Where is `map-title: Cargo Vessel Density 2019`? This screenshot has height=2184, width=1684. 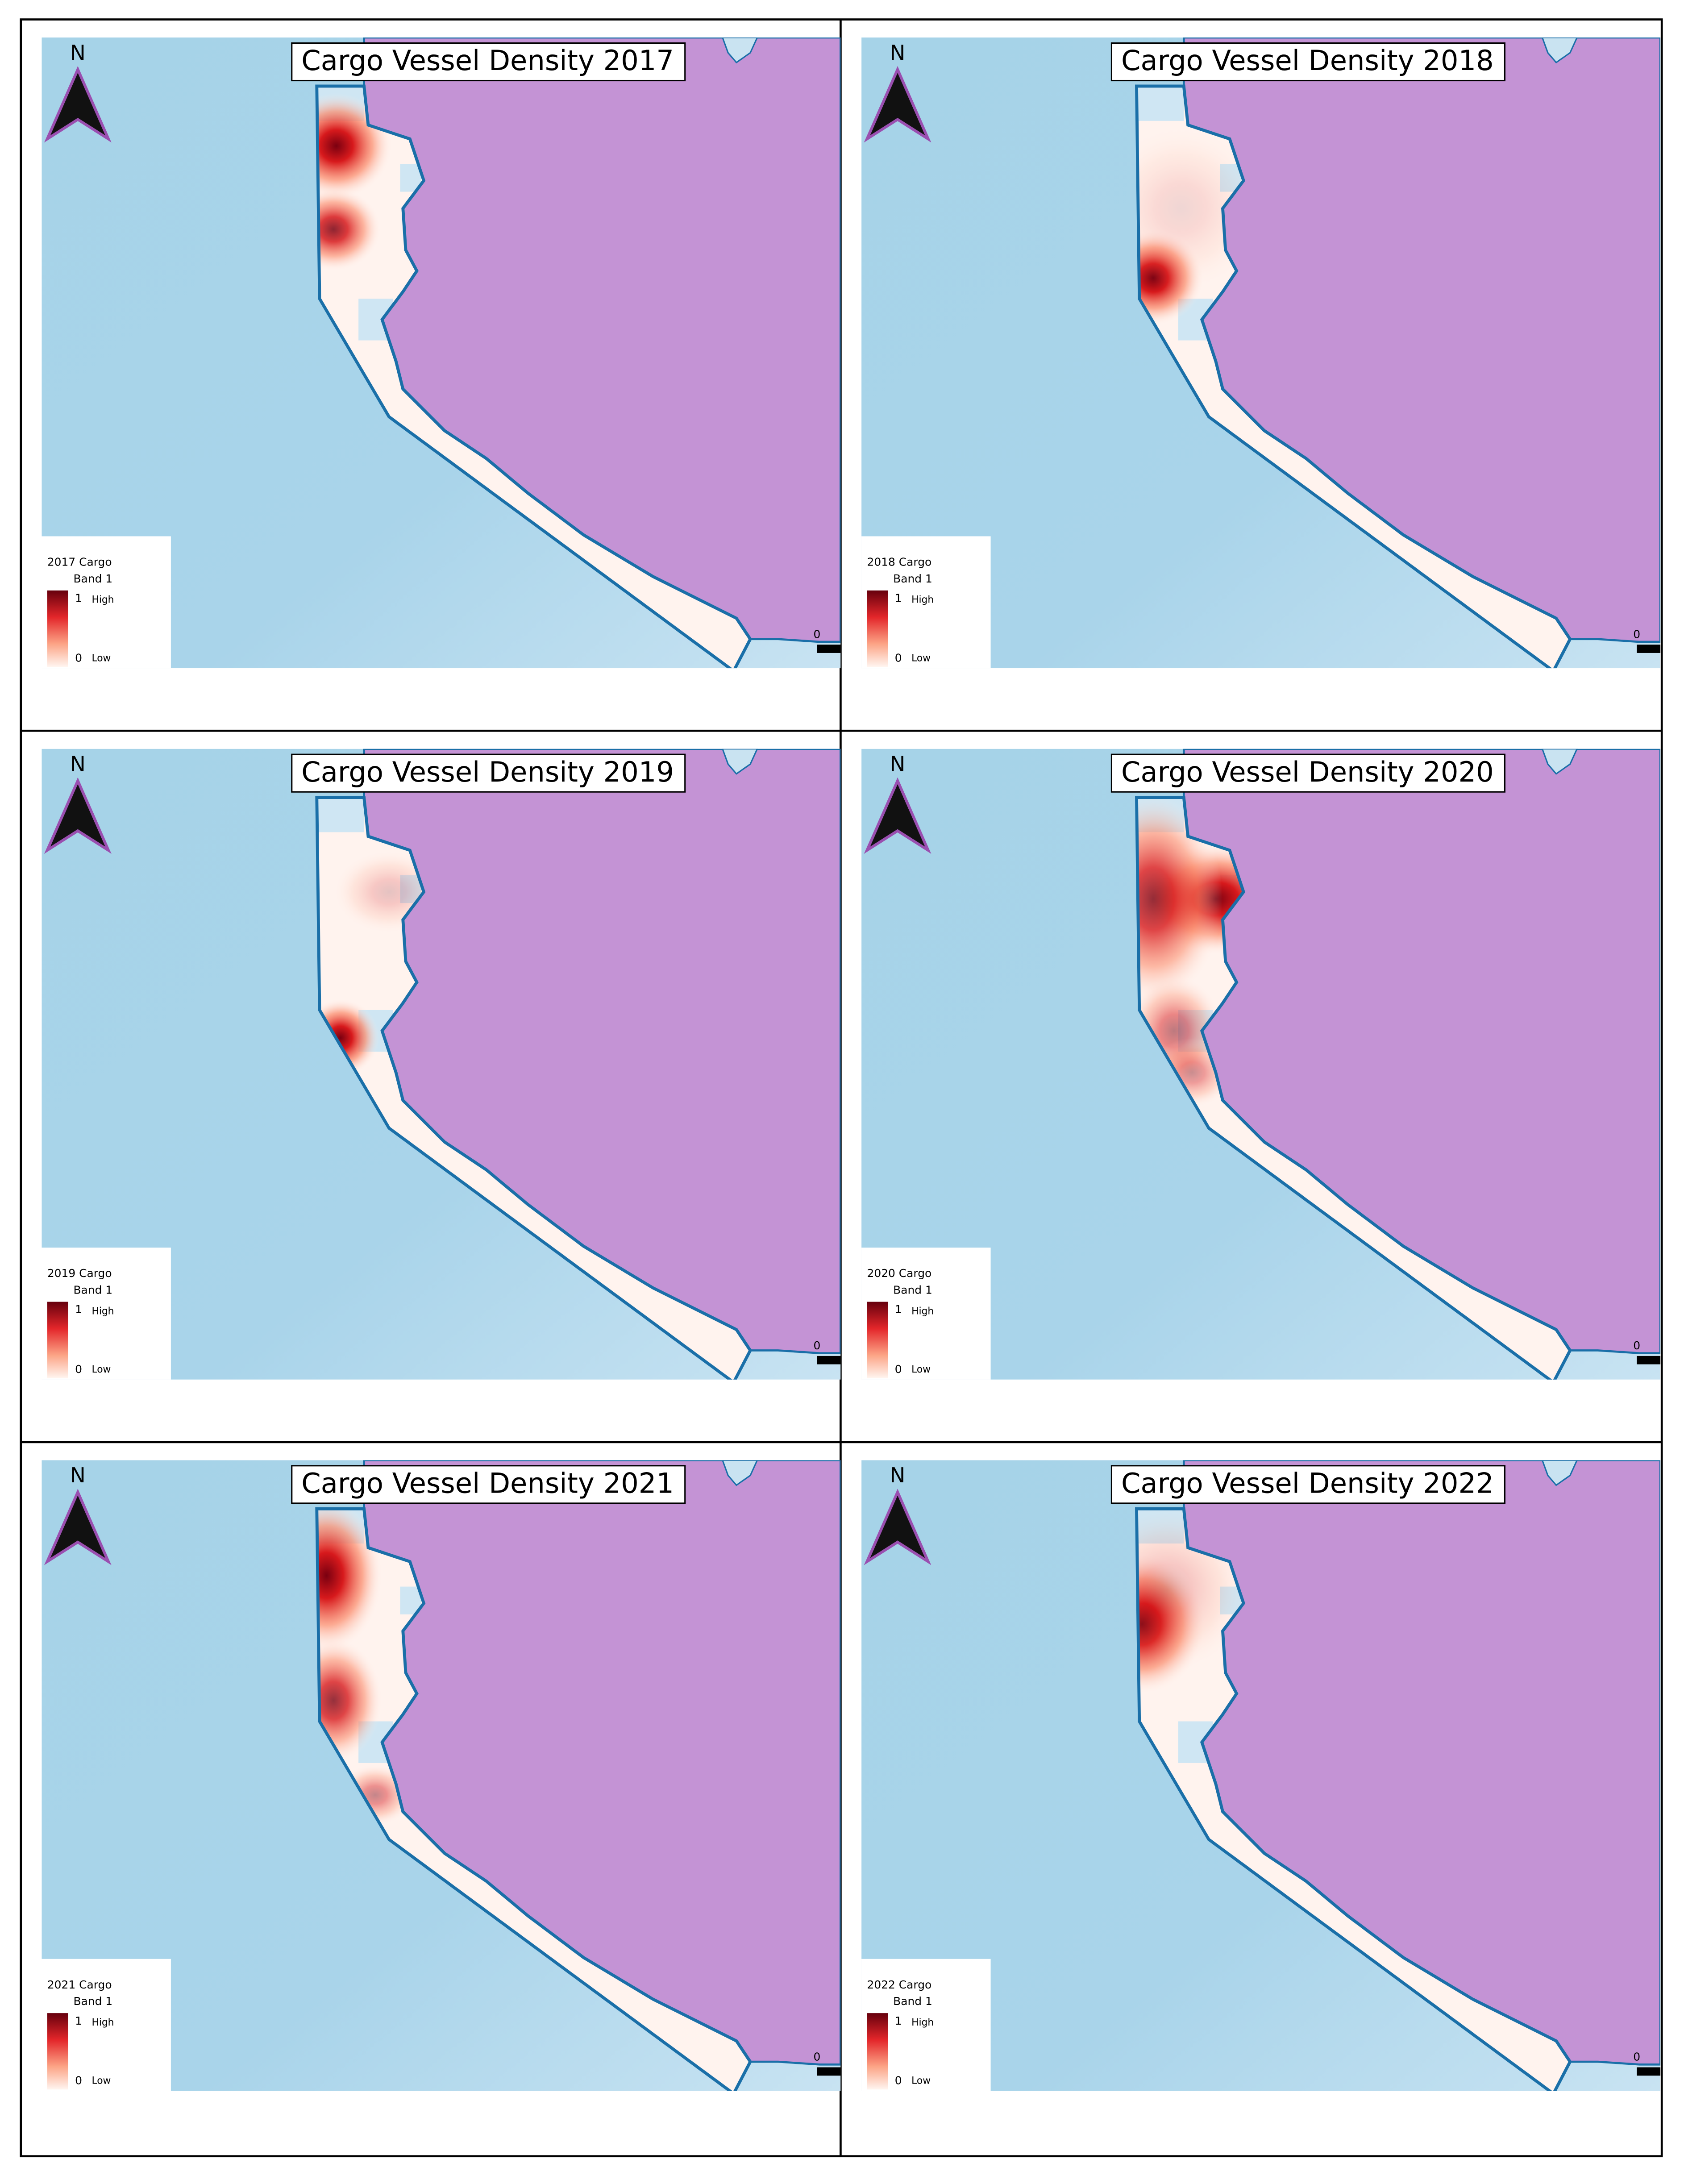
map-title: Cargo Vessel Density 2019 is located at coordinates (488, 772).